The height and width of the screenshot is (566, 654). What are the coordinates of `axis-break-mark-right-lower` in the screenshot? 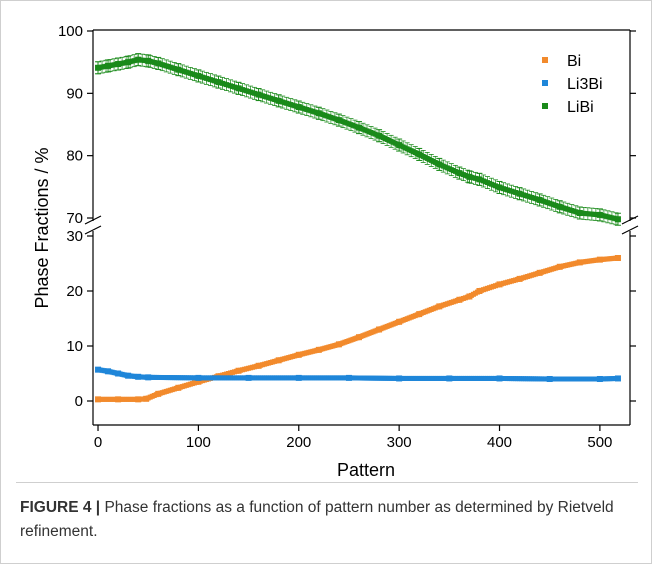 It's located at (630, 230).